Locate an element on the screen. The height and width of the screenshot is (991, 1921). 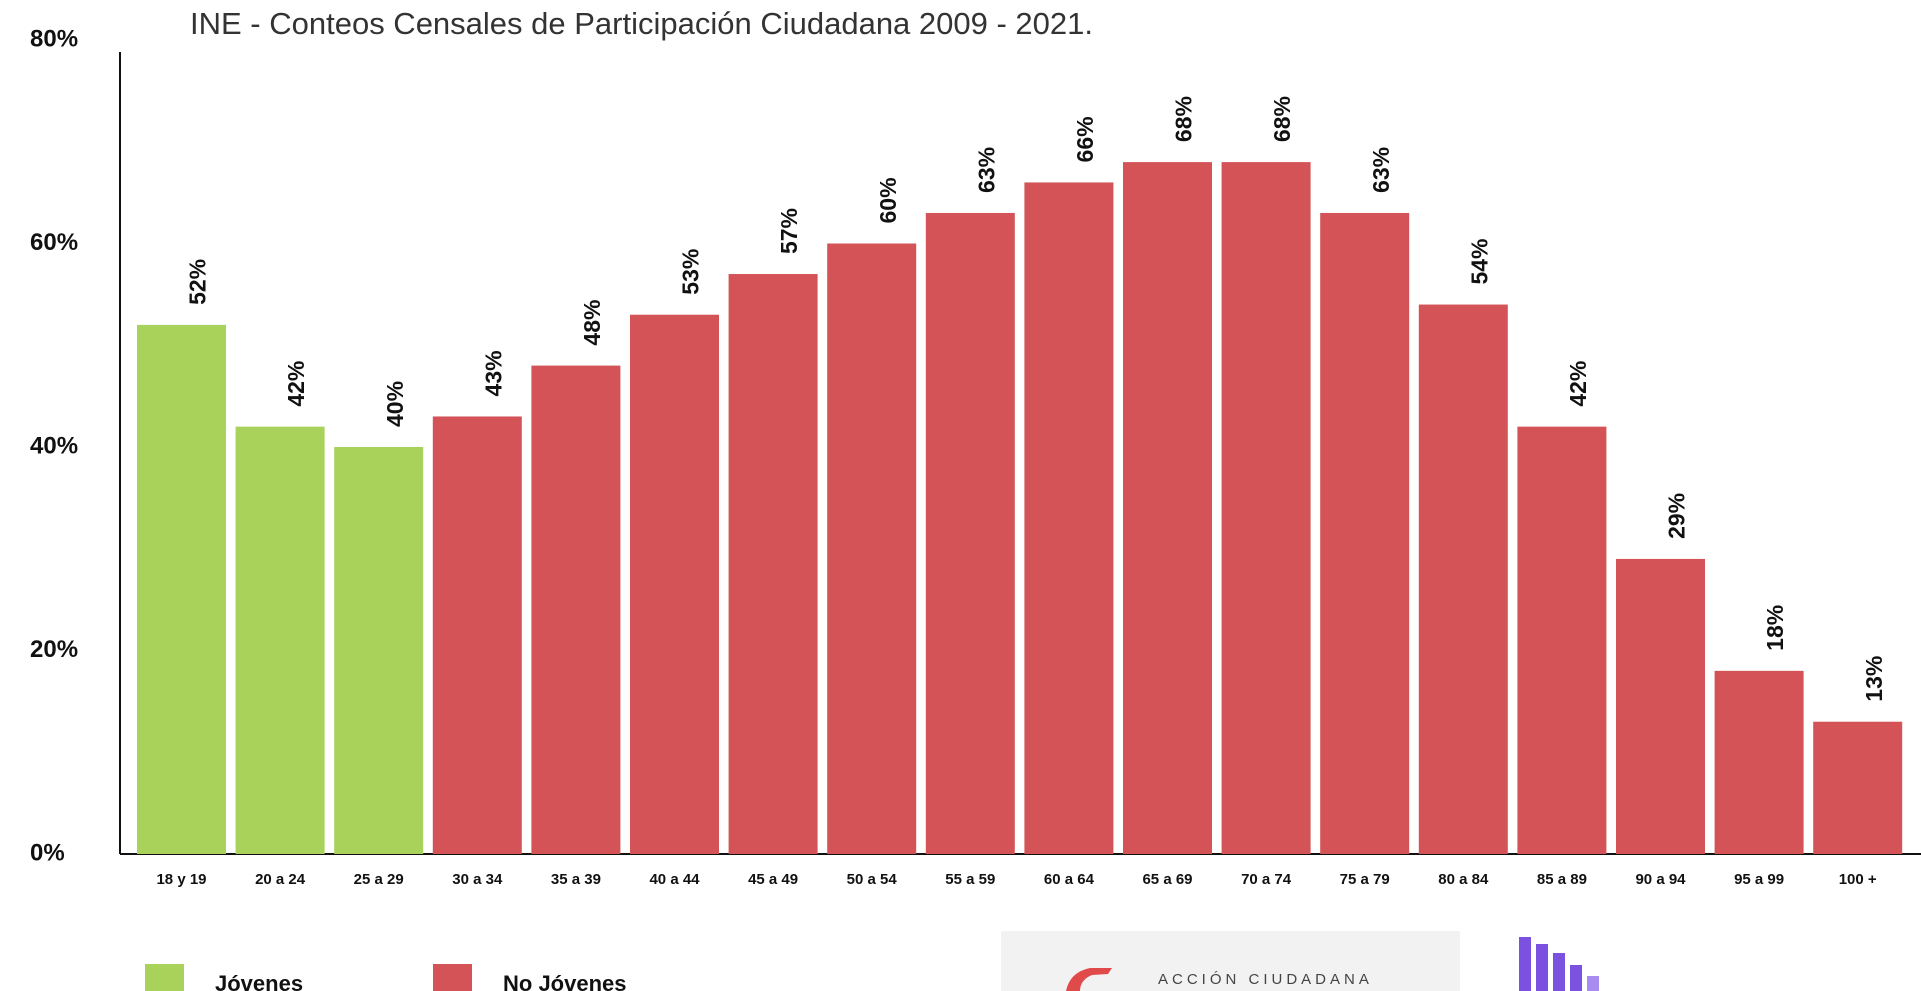
logo-text: ACCIÓN CIUDADANA is located at coordinates (1265, 979).